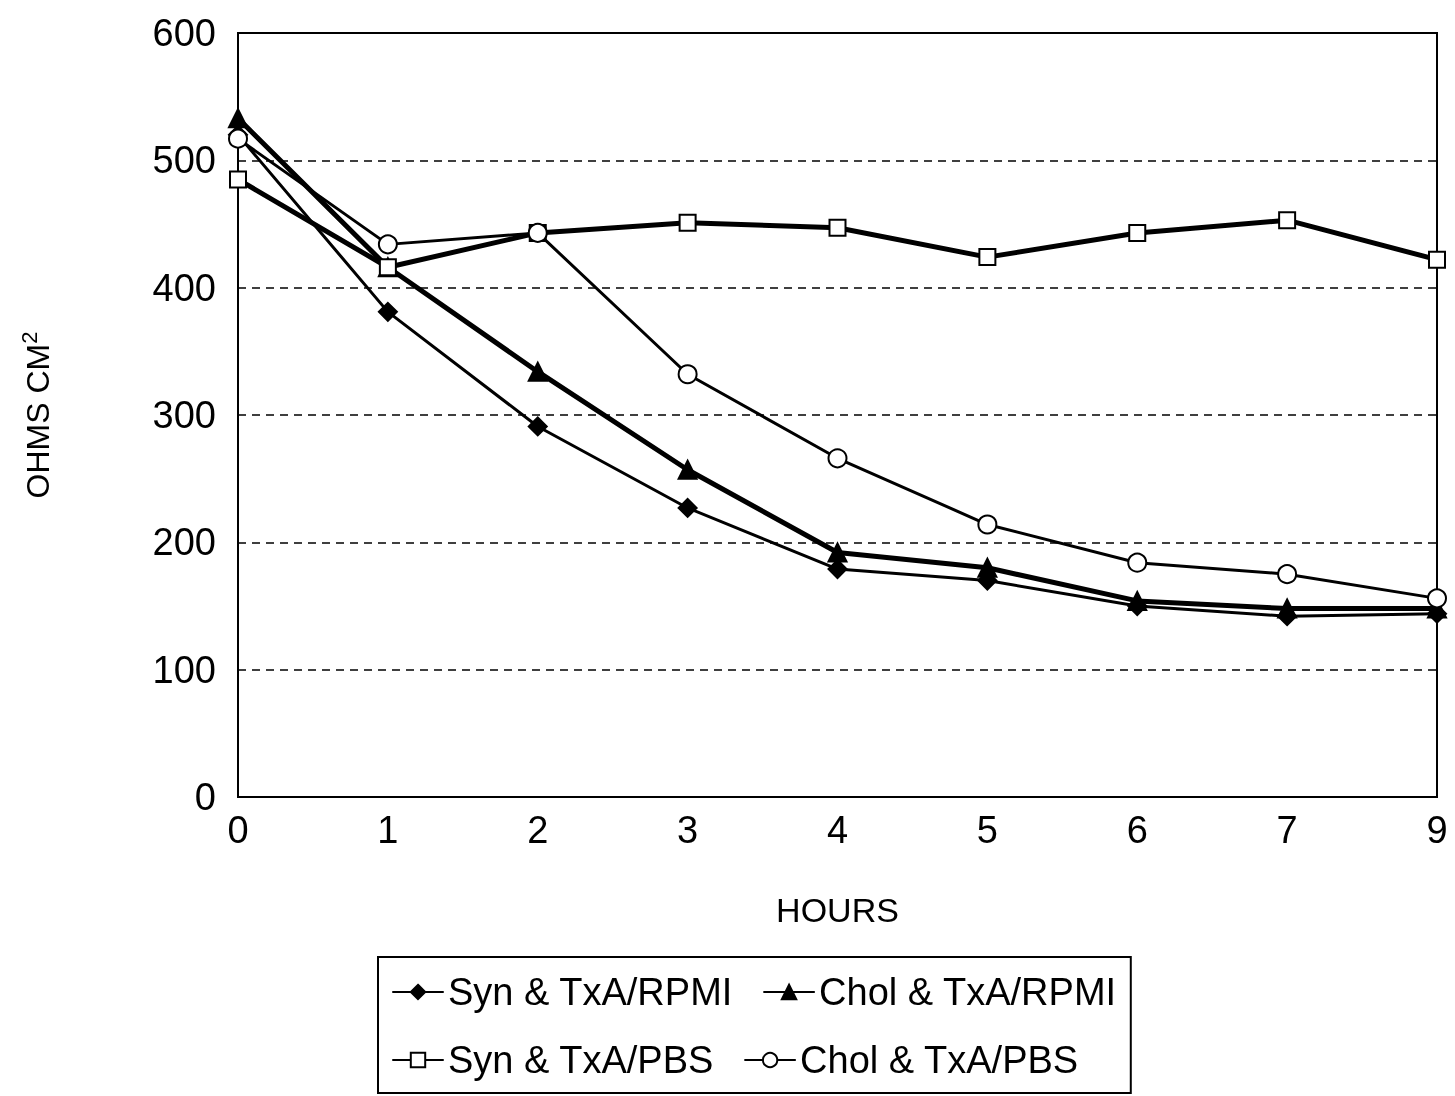  I want to click on legend-label: Syn & TxA/RPMI, so click(590, 992).